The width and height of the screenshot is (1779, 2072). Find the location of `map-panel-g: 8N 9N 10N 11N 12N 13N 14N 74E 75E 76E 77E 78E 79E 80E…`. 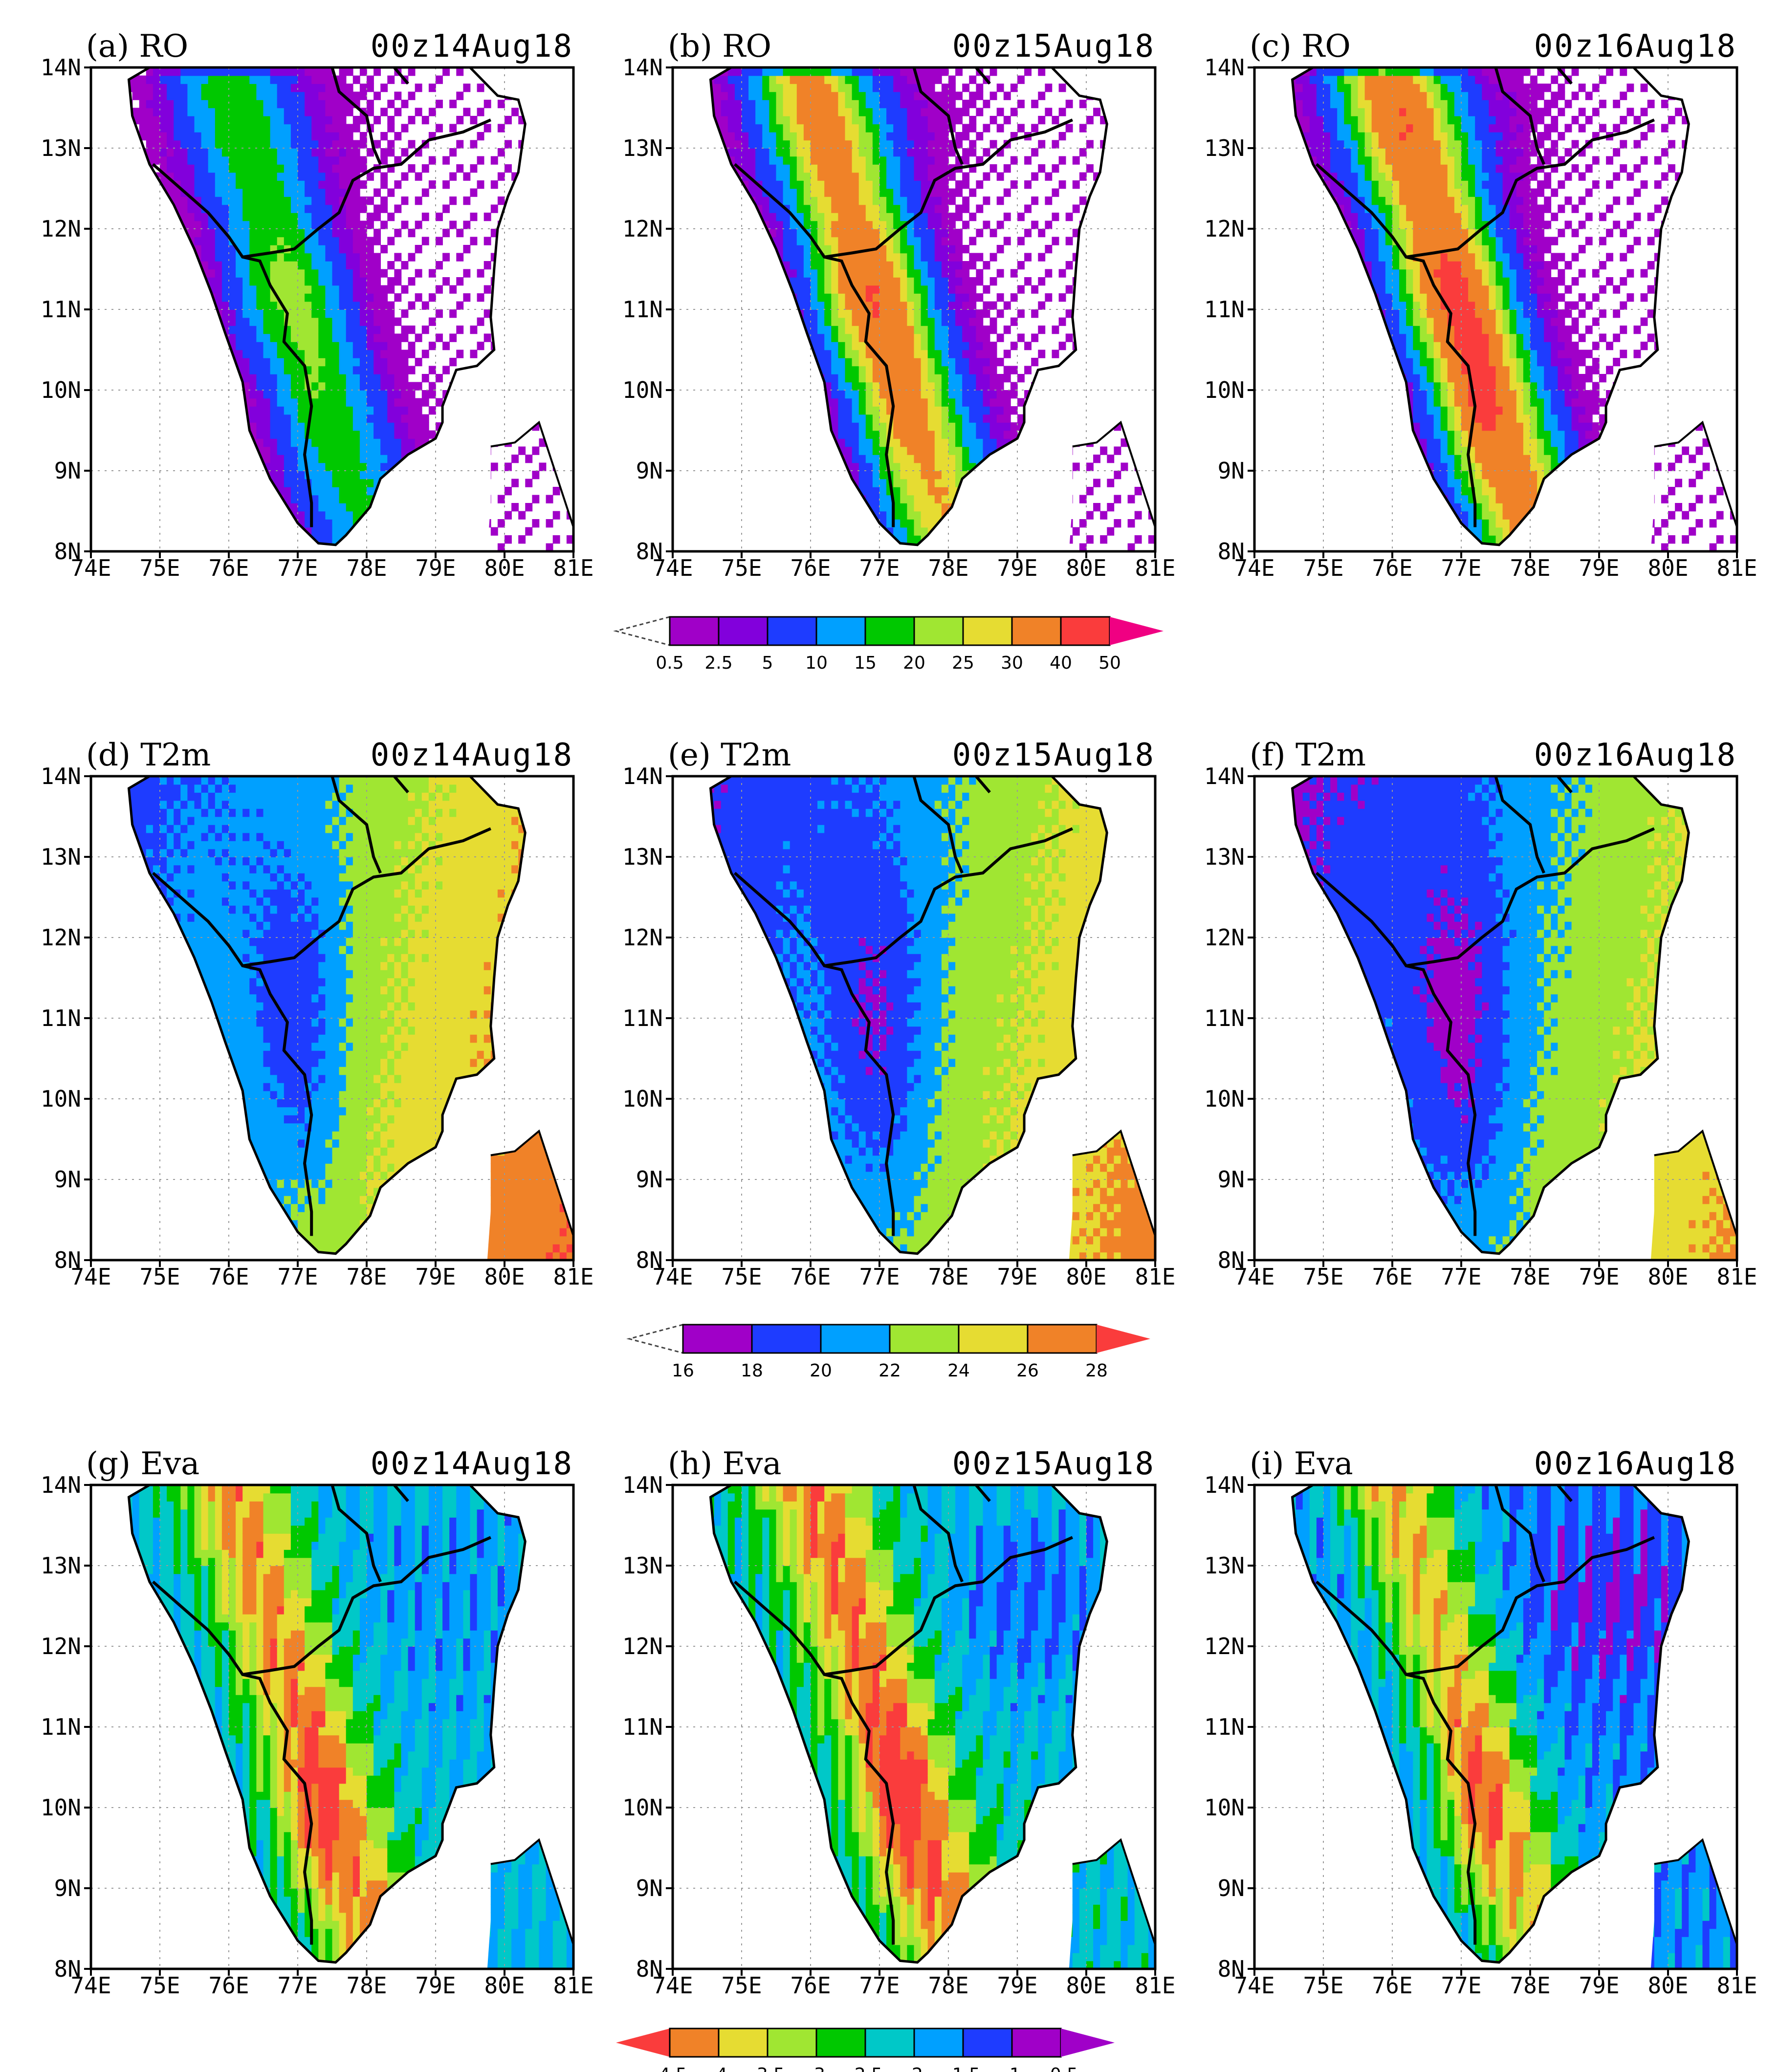

map-panel-g: 8N 9N 10N 11N 12N 13N 14N 74E 75E 76E 77E 78E 79E 80E… is located at coordinates (317, 1722).